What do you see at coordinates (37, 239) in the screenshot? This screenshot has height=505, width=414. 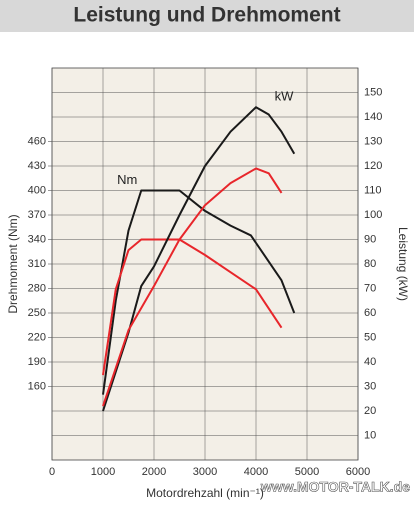 I see `y-tick-label: 340` at bounding box center [37, 239].